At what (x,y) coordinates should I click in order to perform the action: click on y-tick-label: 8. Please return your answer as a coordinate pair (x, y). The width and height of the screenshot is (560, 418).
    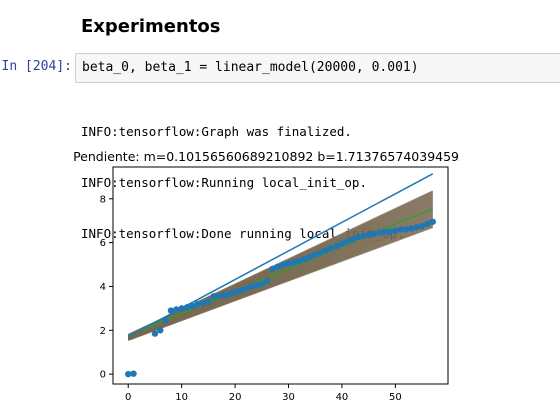
    Looking at the image, I should click on (103, 199).